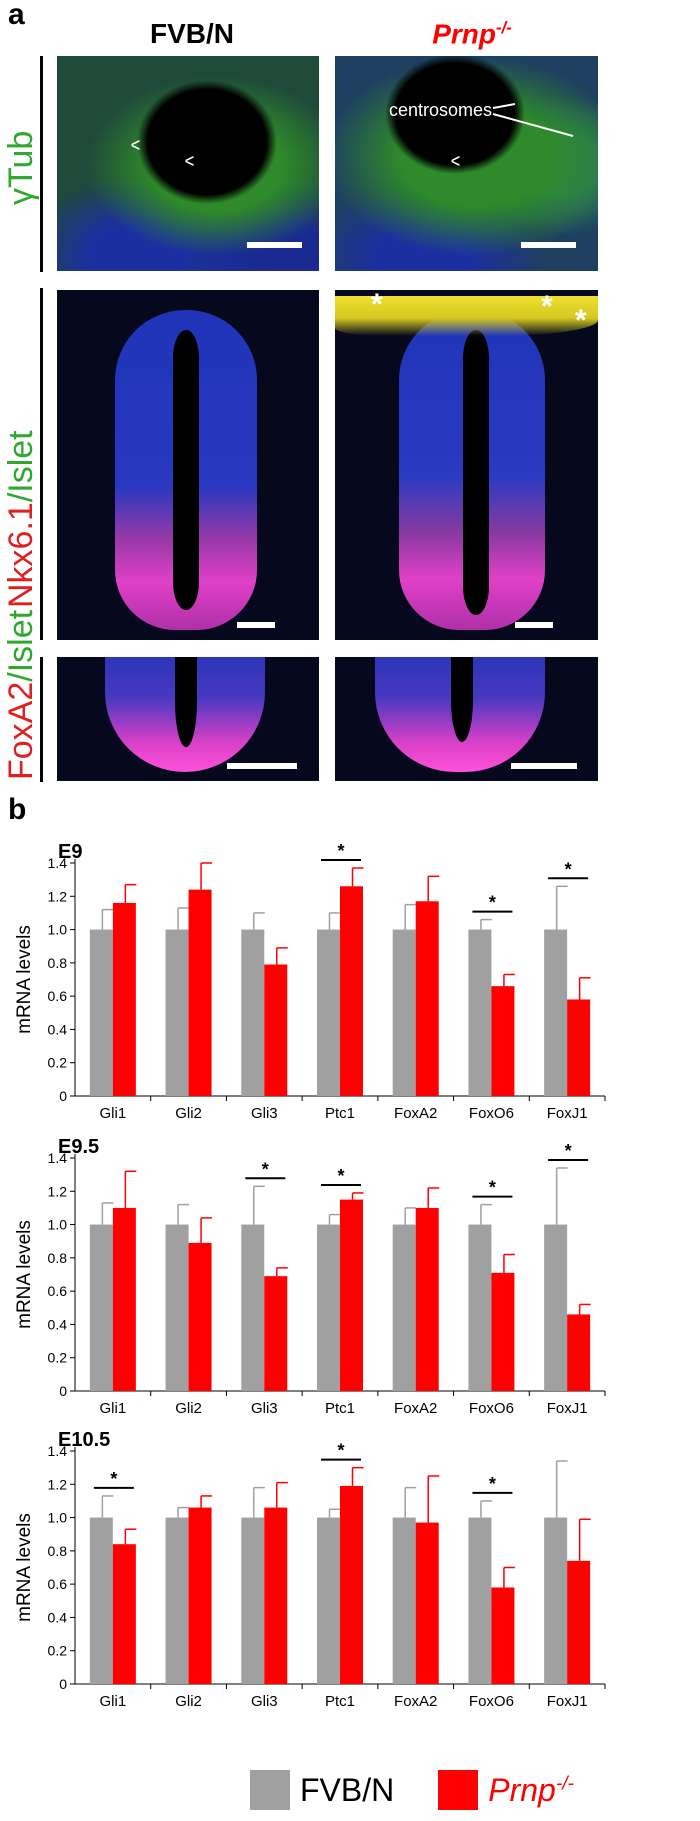  Describe the element at coordinates (58, 1191) in the screenshot. I see `y-tick-label: 1.2` at that location.